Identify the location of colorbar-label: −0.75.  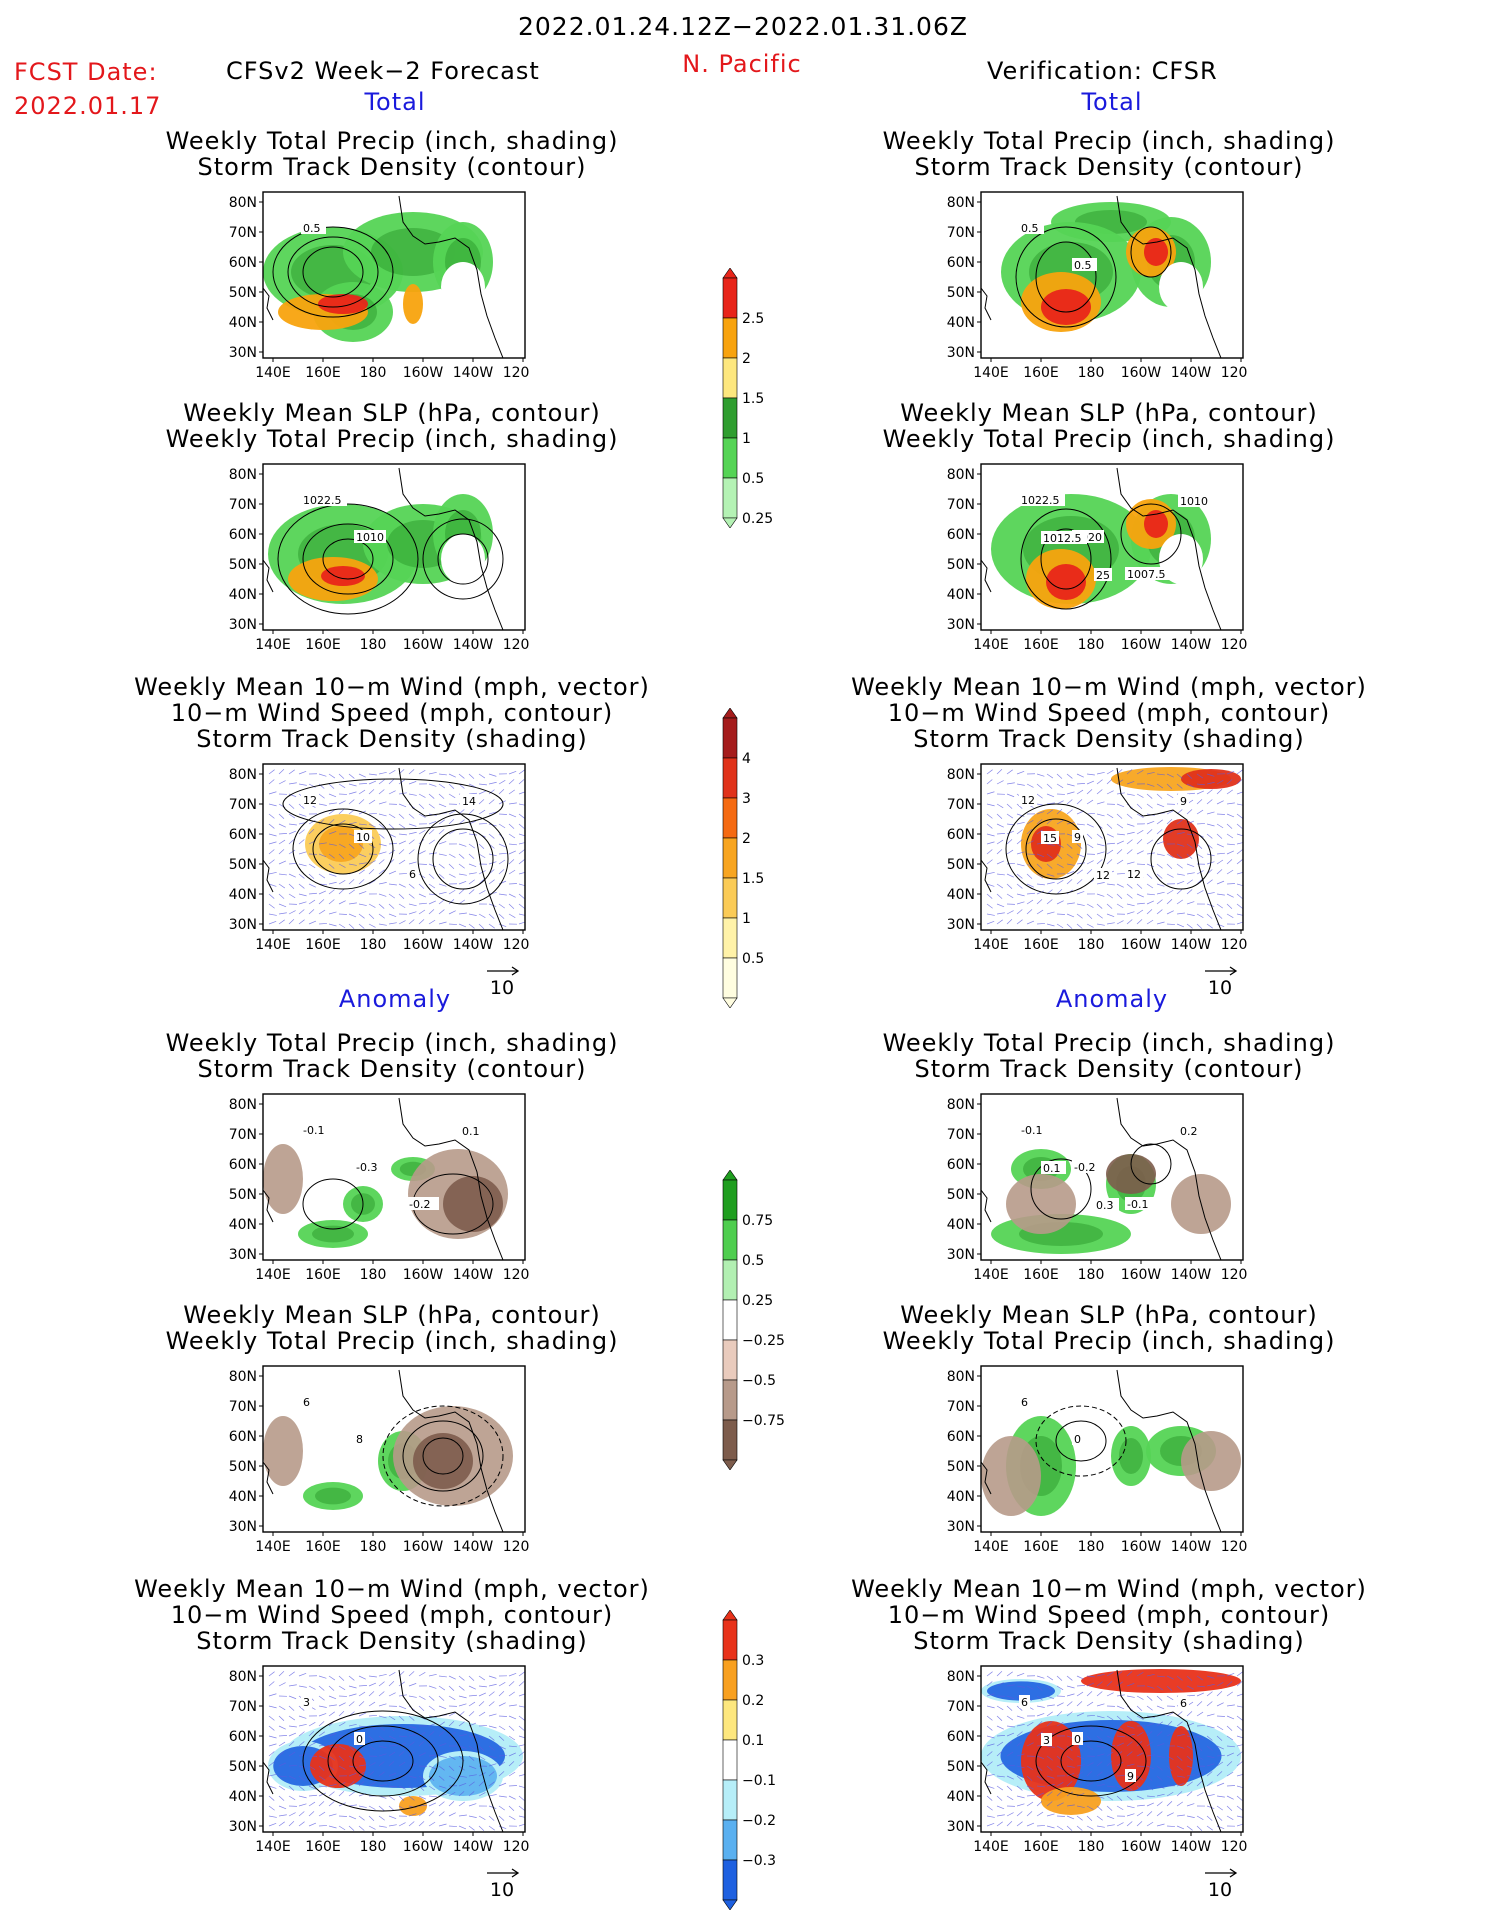
(763, 1421).